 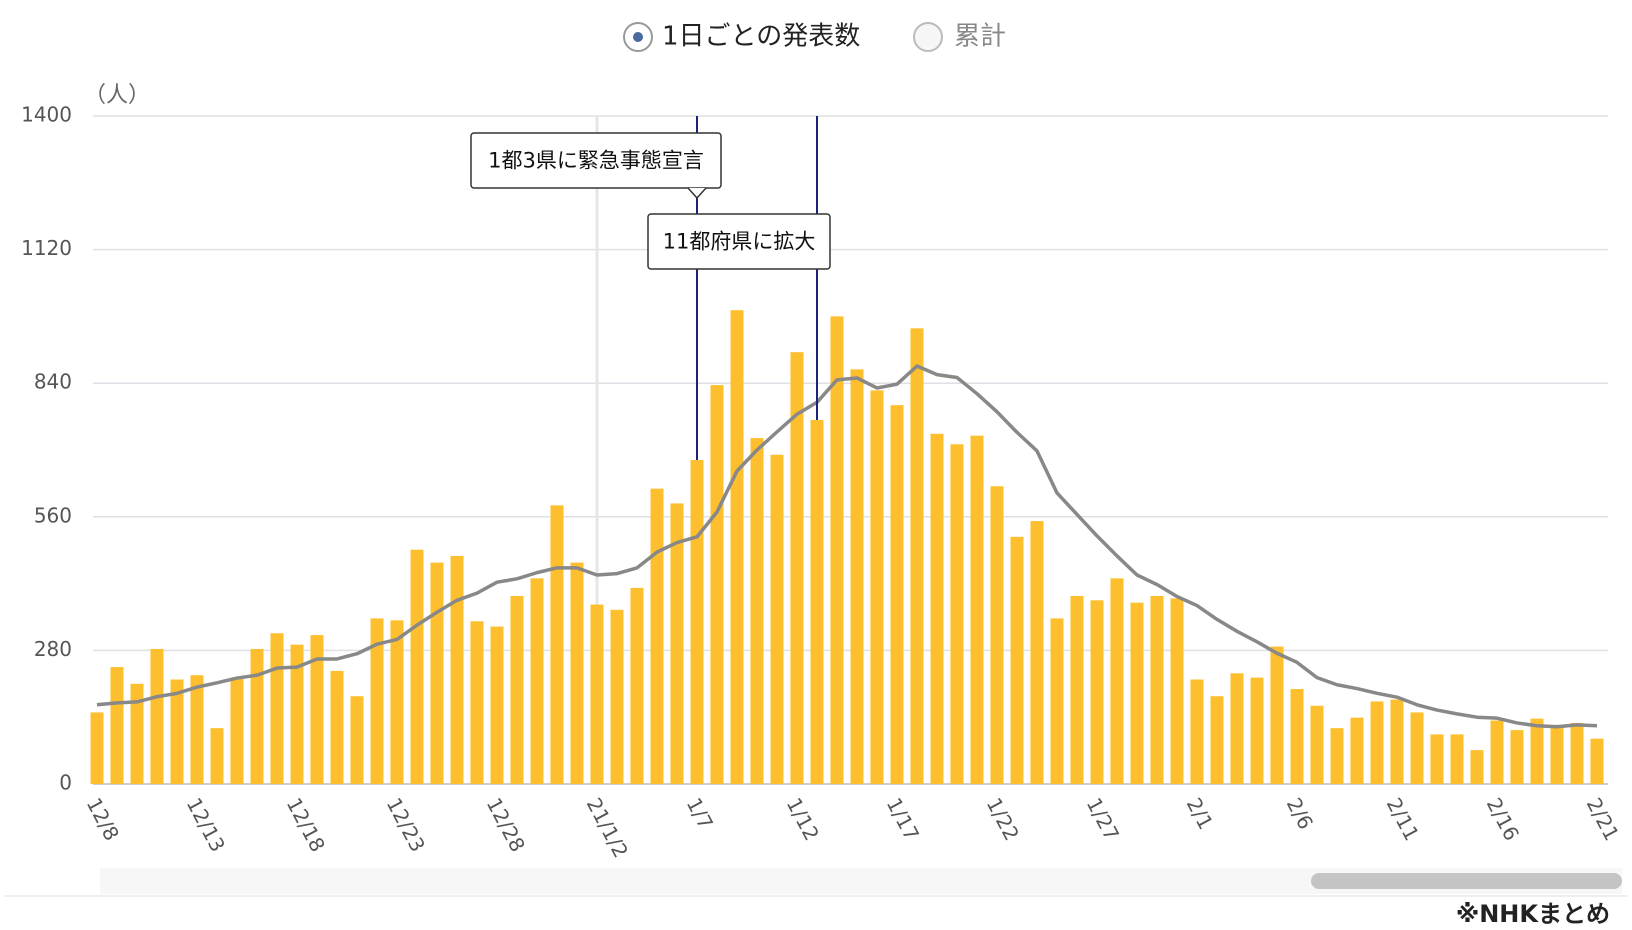 I want to click on x-tick-label: 1/12, so click(x=803, y=819).